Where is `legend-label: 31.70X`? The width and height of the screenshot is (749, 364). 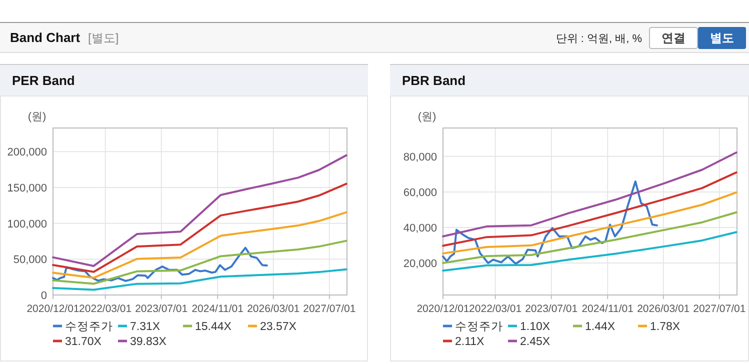
legend-label: 31.70X is located at coordinates (83, 342).